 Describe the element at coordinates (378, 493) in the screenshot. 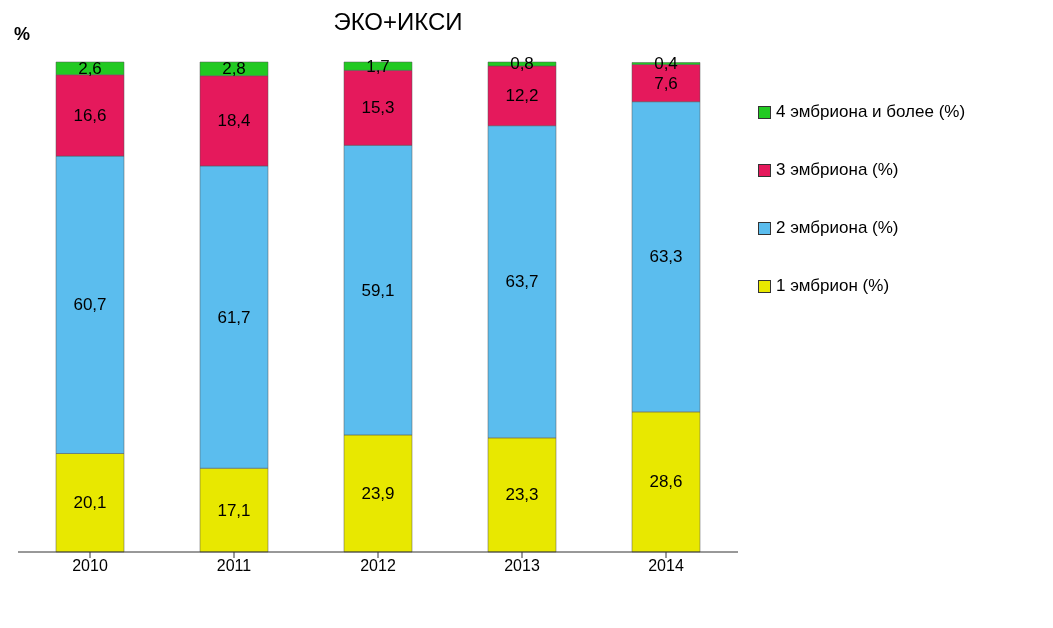

I see `data-label: 23,9` at that location.